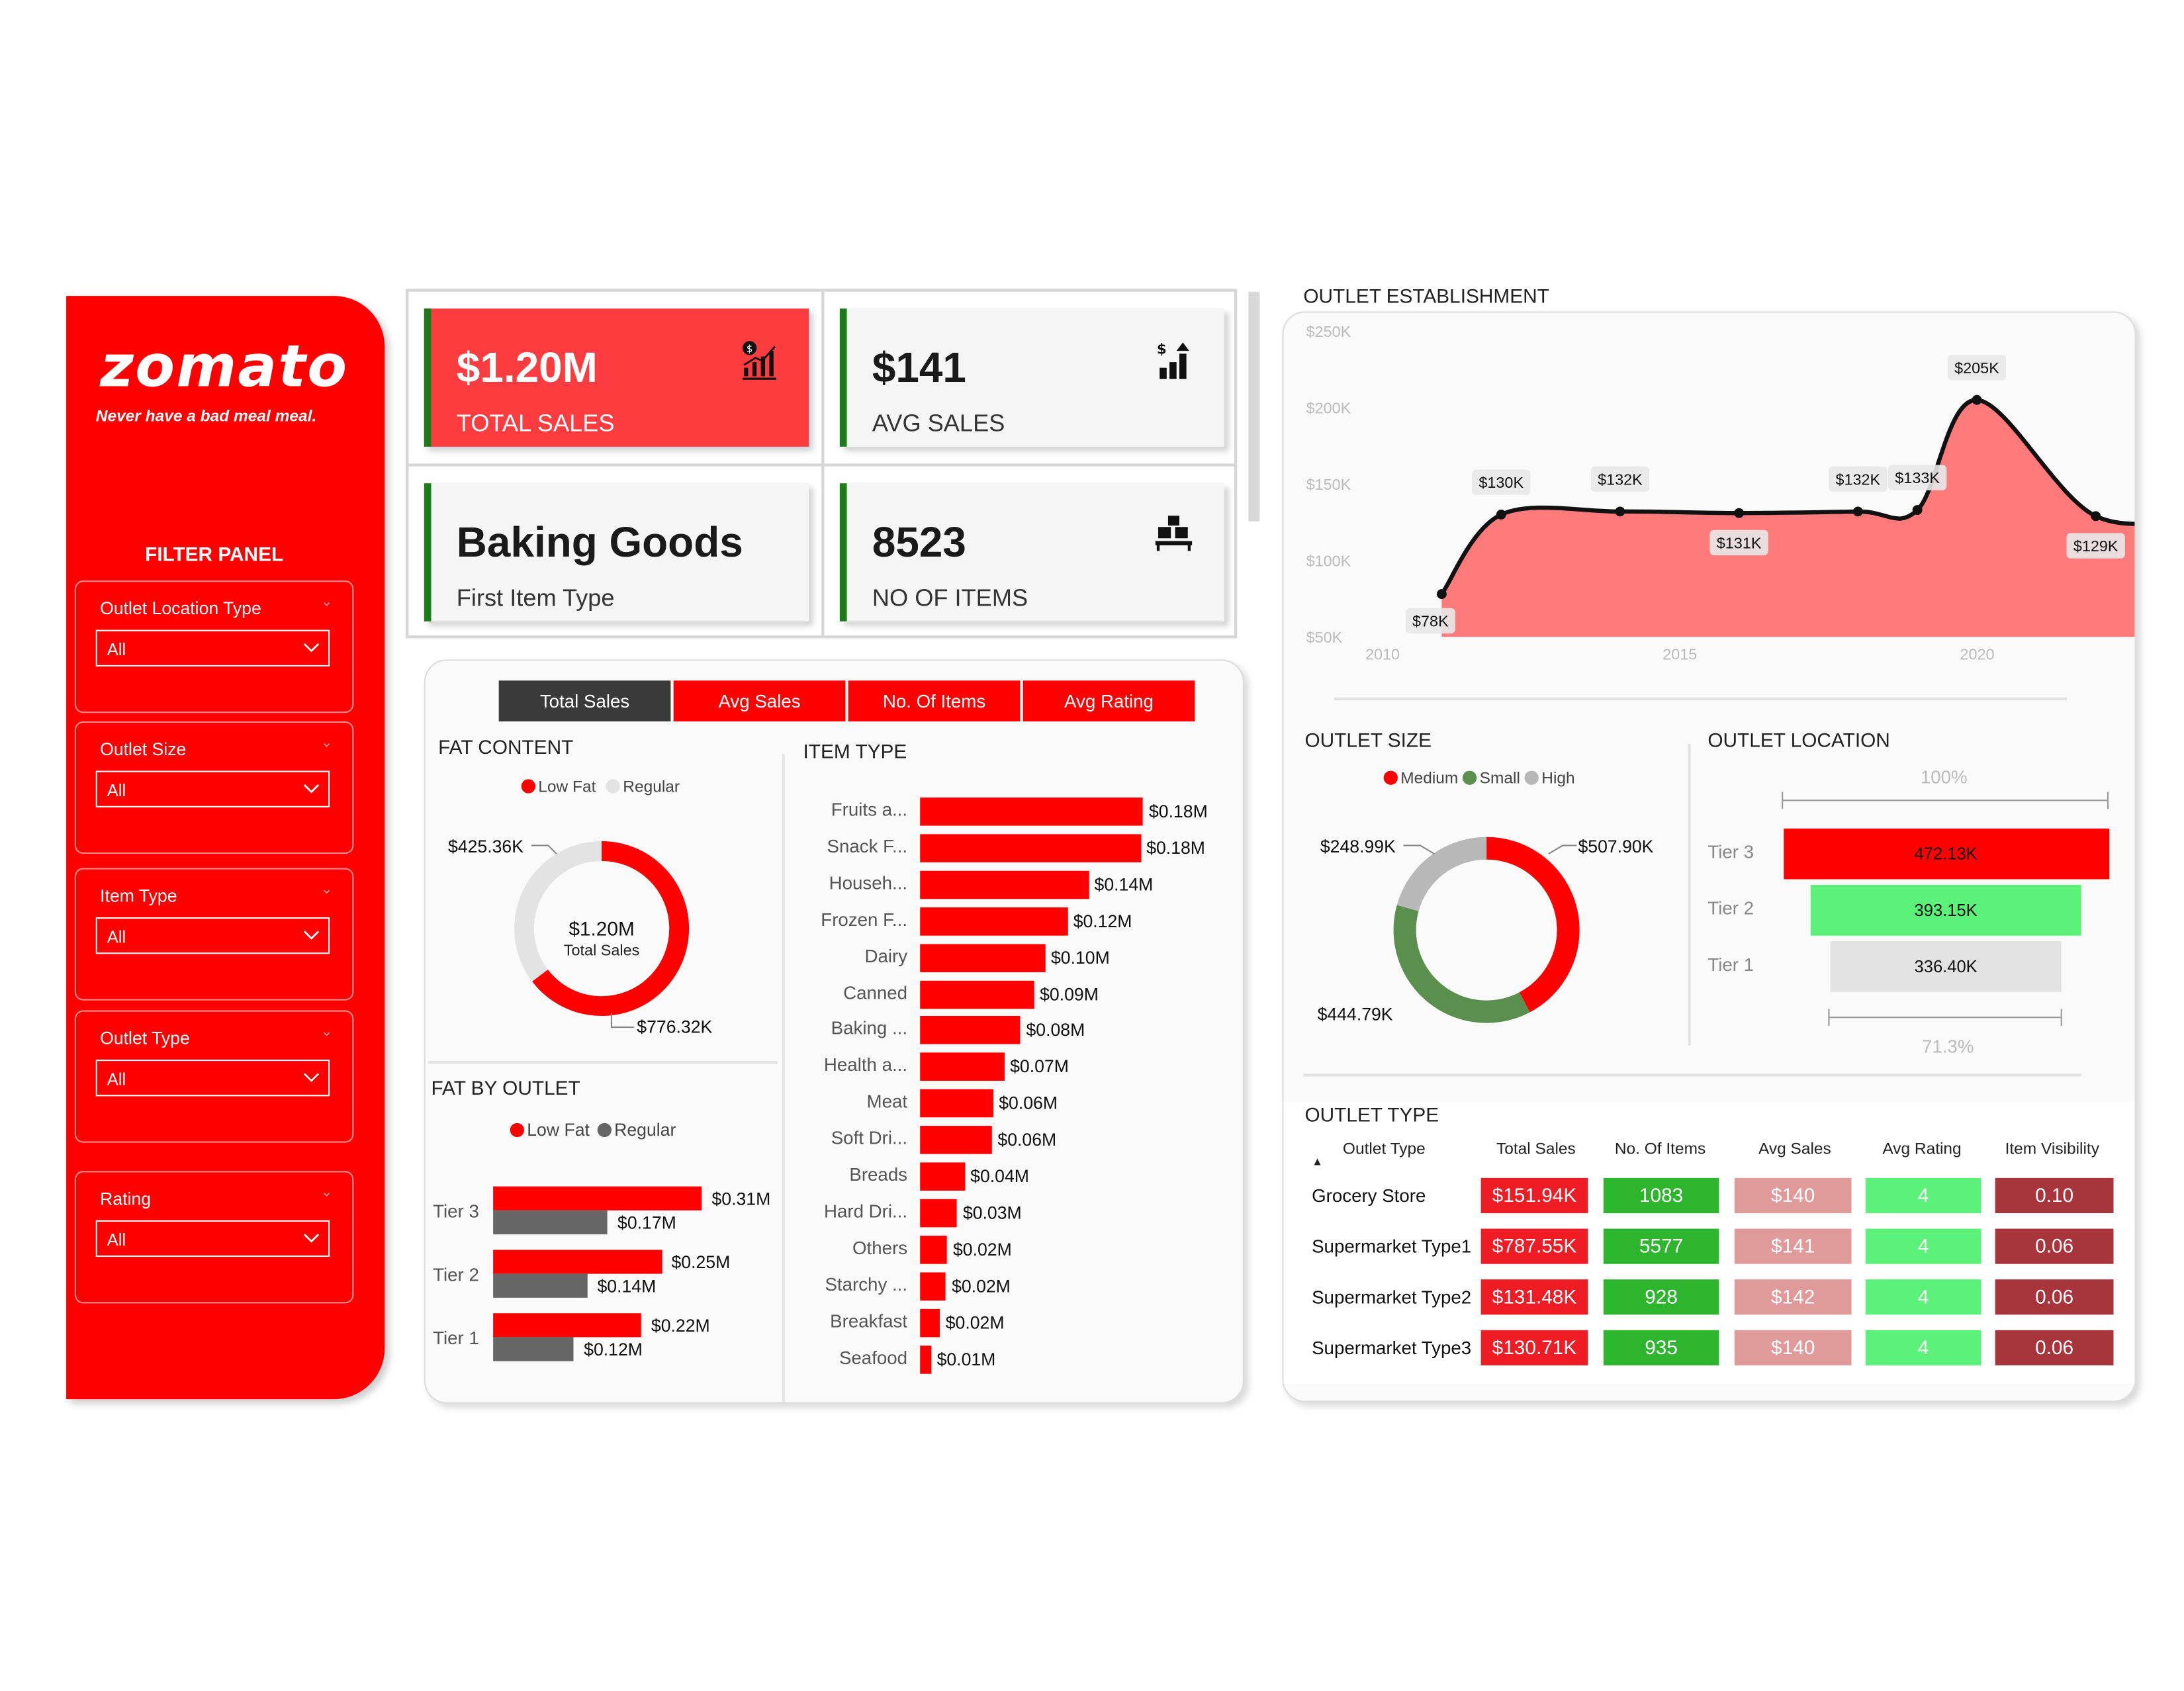 Image resolution: width=2184 pixels, height=1691 pixels. Describe the element at coordinates (1479, 779) in the screenshot. I see `outlet-size-legend: Medium Small High` at that location.